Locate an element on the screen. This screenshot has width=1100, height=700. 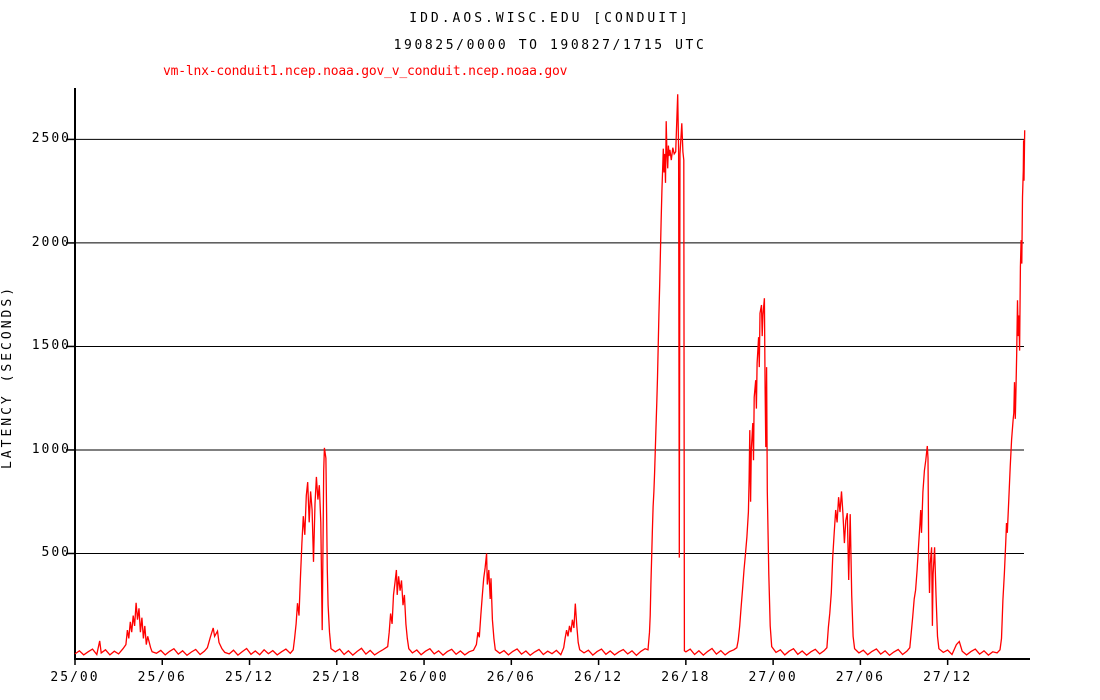
x-tick-label: 26/00 is located at coordinates (424, 677).